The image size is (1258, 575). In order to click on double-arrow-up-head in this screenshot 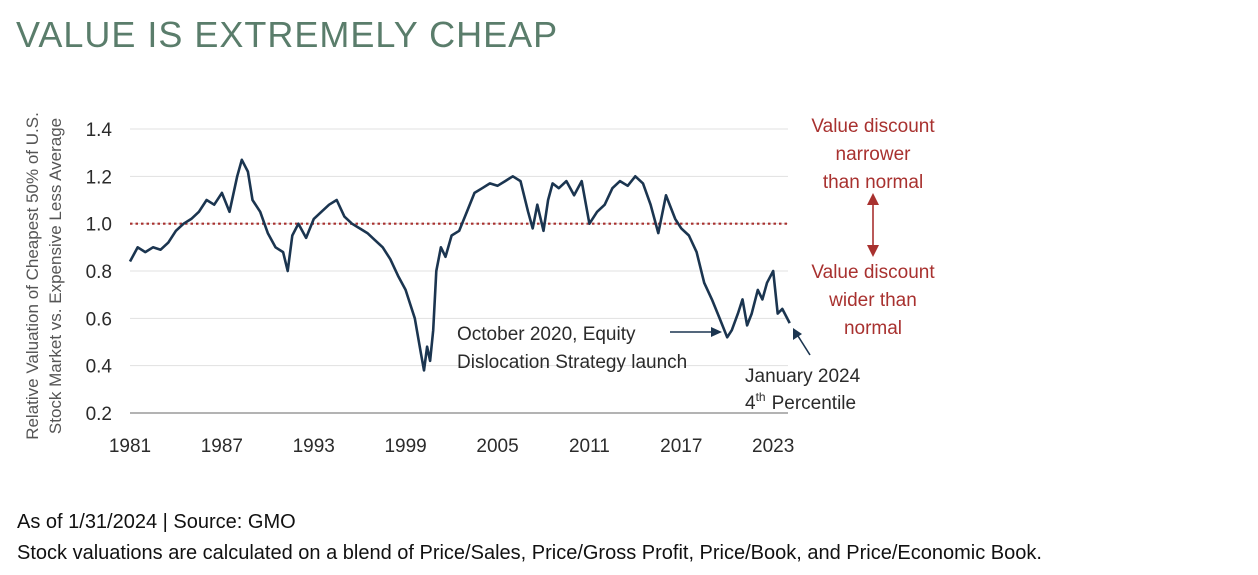, I will do `click(873, 199)`.